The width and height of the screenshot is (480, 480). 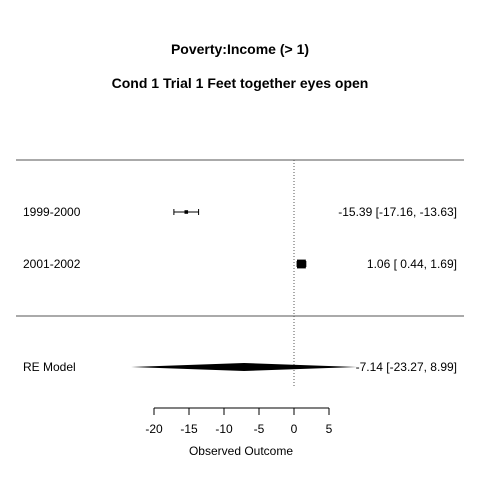 What do you see at coordinates (240, 264) in the screenshot?
I see `study-row: 2001-2002 1.06 [ 0.44, 1.69]` at bounding box center [240, 264].